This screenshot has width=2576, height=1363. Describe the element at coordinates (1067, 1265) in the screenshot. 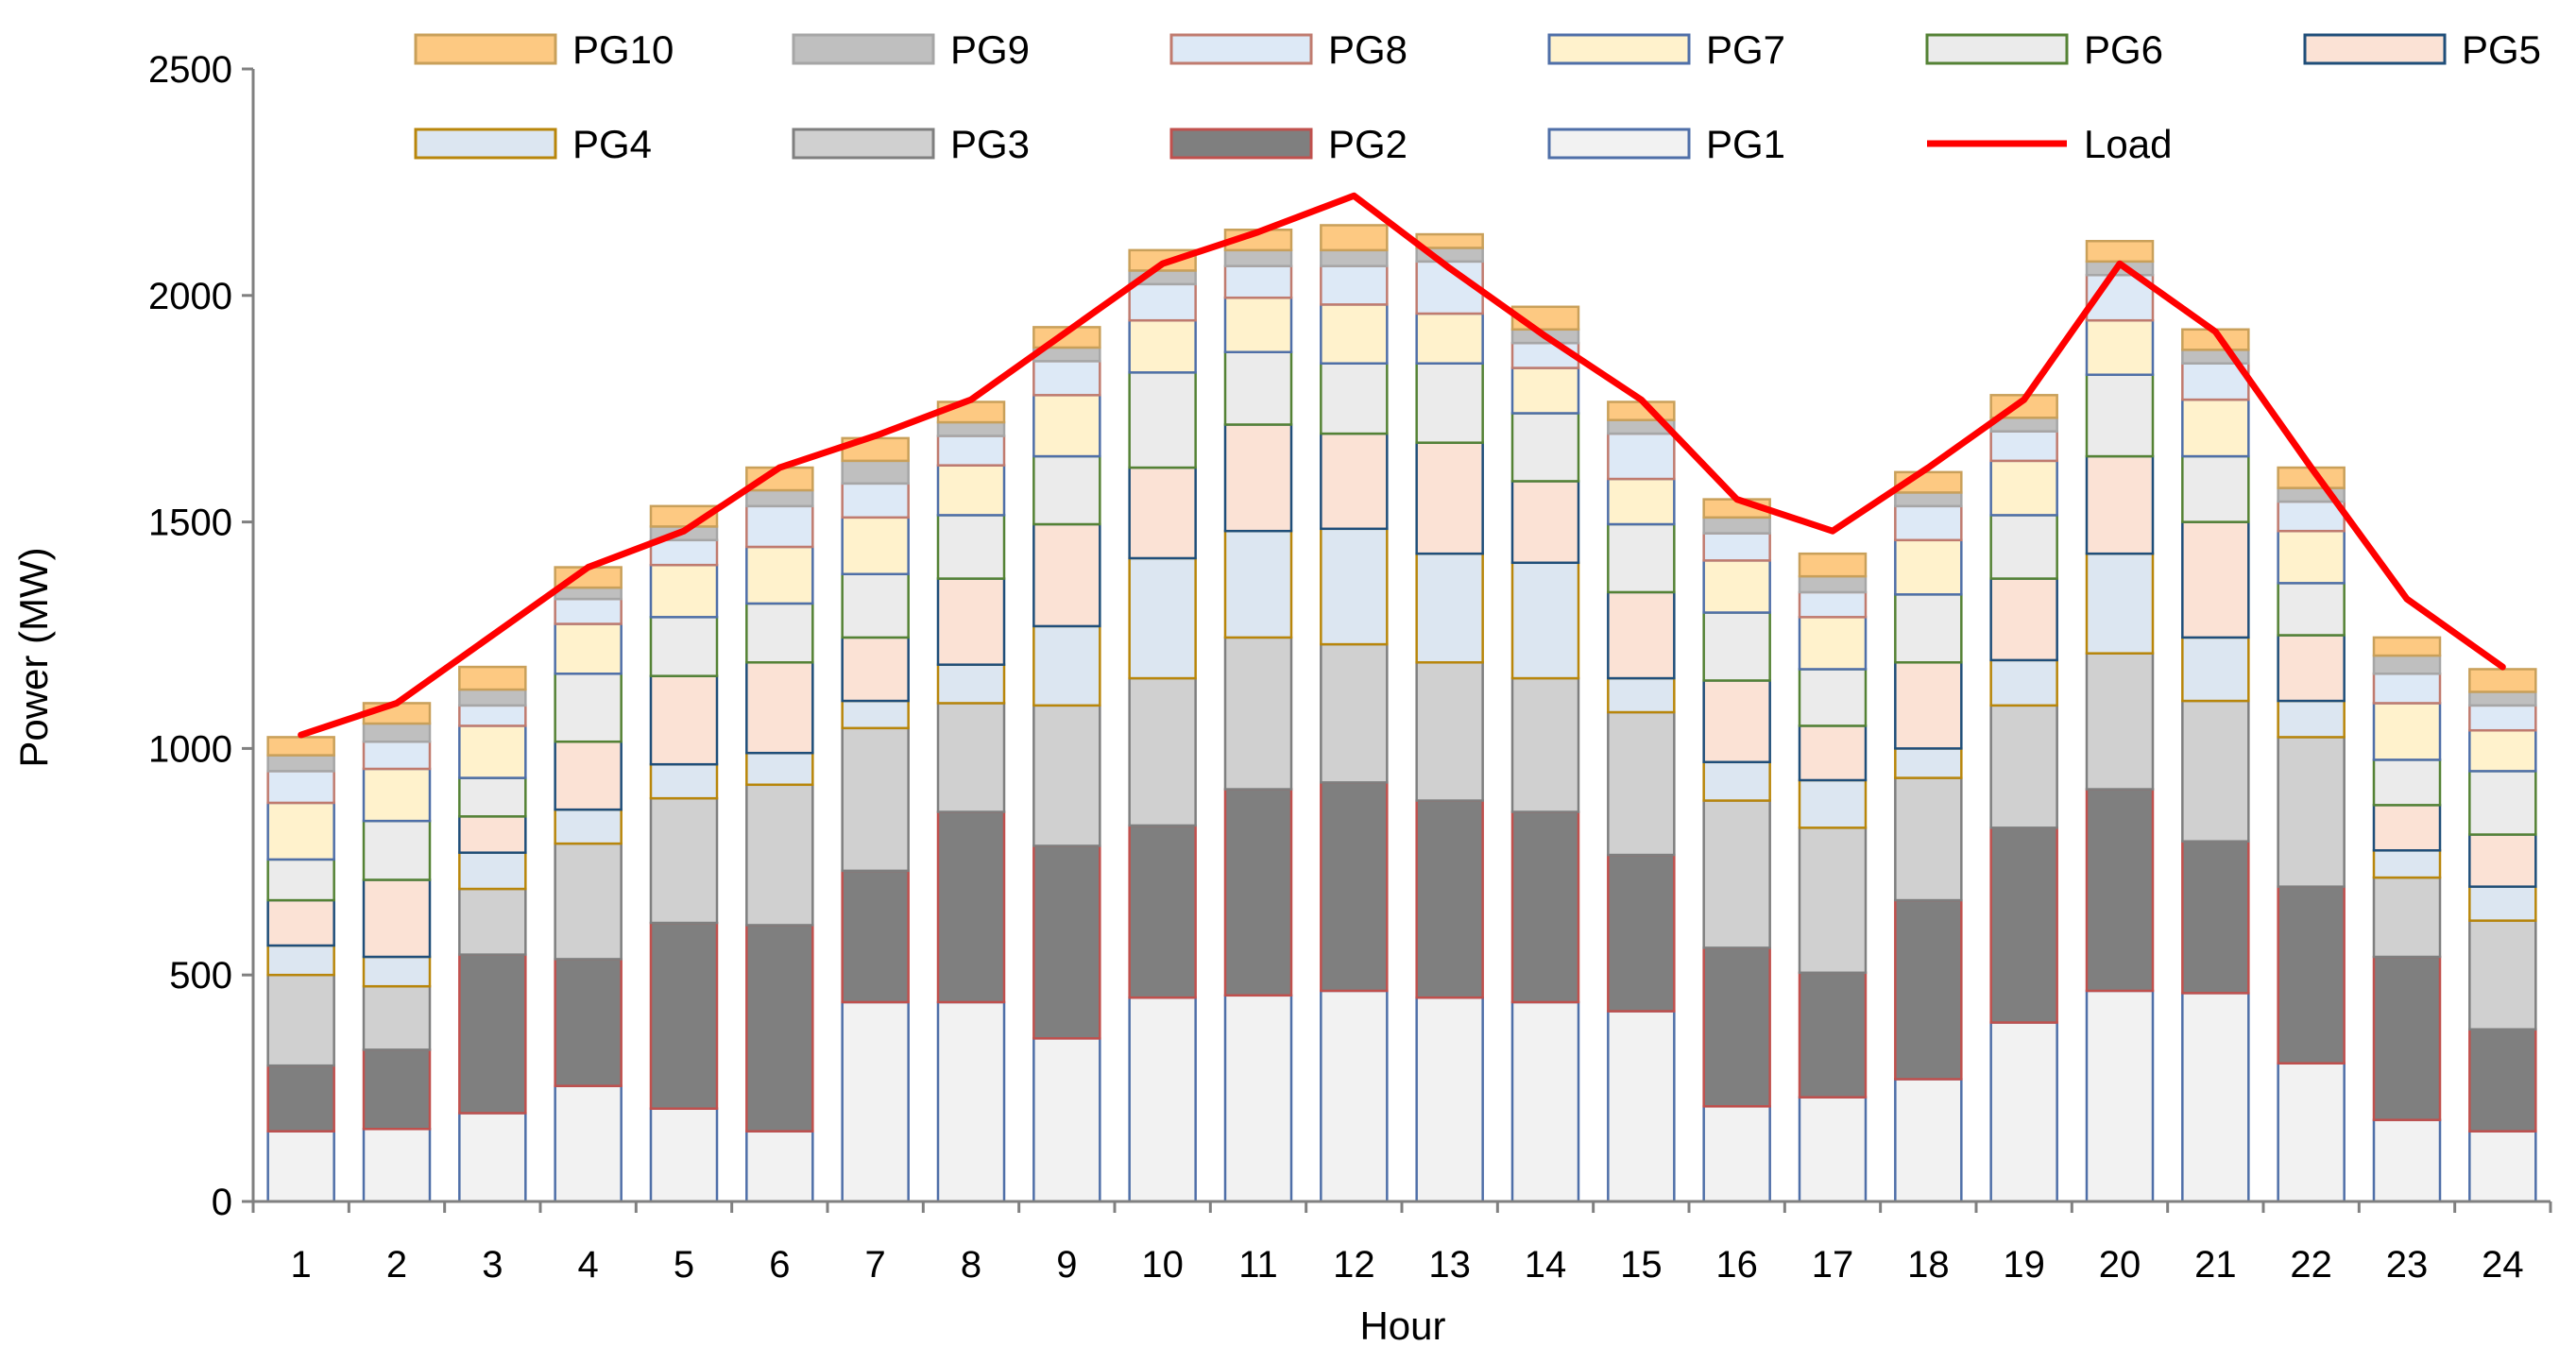

I see `x-tick-label: 9` at that location.